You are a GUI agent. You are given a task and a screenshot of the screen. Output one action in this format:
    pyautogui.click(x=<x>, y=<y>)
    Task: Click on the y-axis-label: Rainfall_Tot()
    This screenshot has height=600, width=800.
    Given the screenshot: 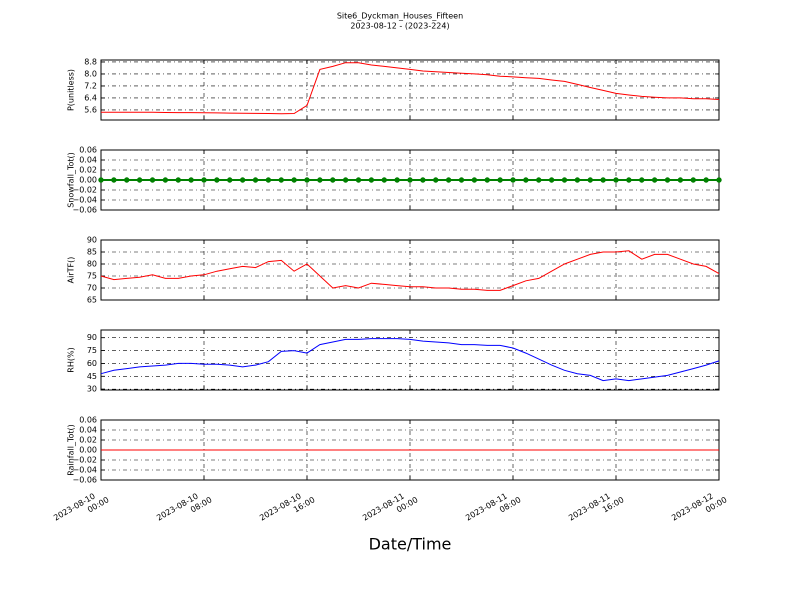 What is the action you would take?
    pyautogui.click(x=71, y=450)
    